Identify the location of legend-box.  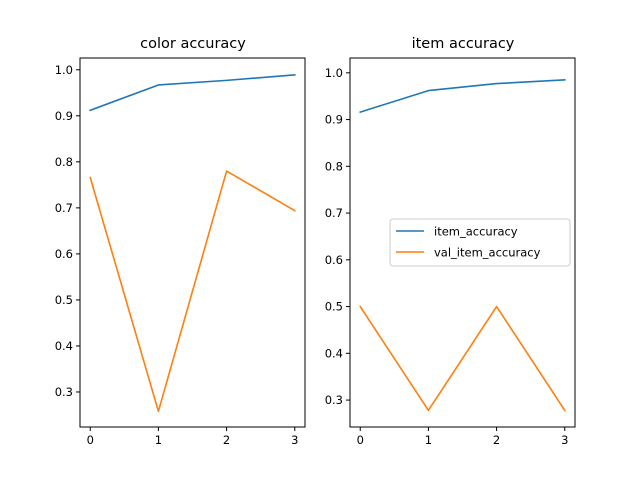
(480, 242).